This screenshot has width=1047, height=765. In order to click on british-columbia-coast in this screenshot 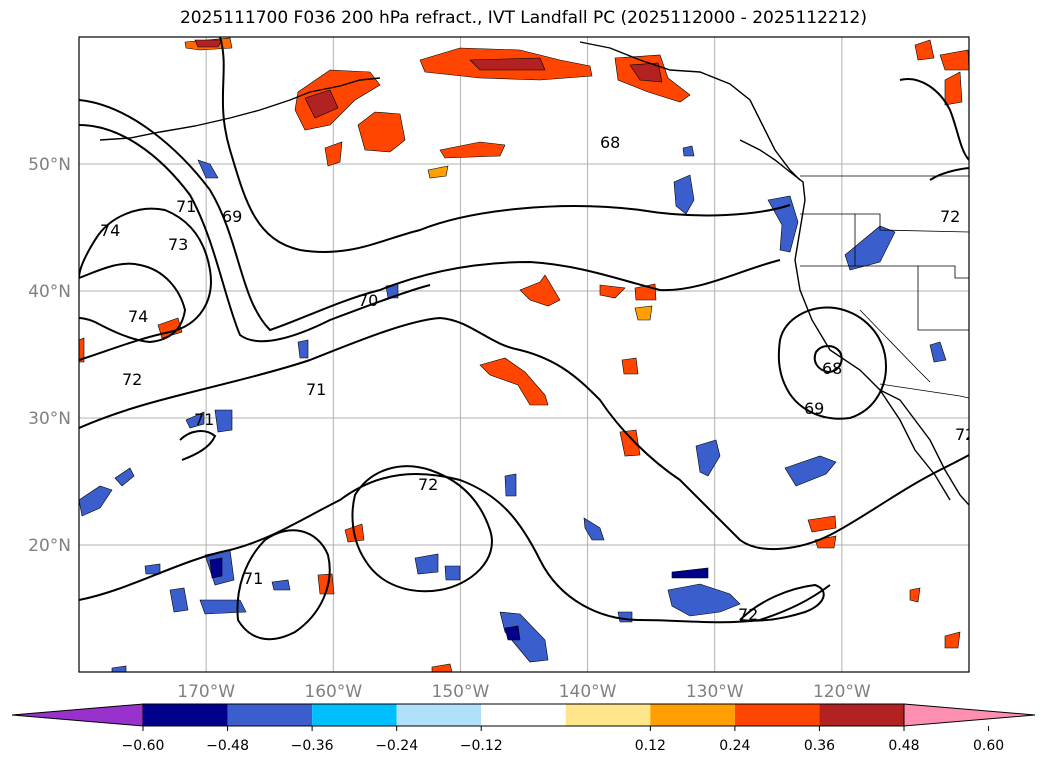, I will do `click(772, 170)`.